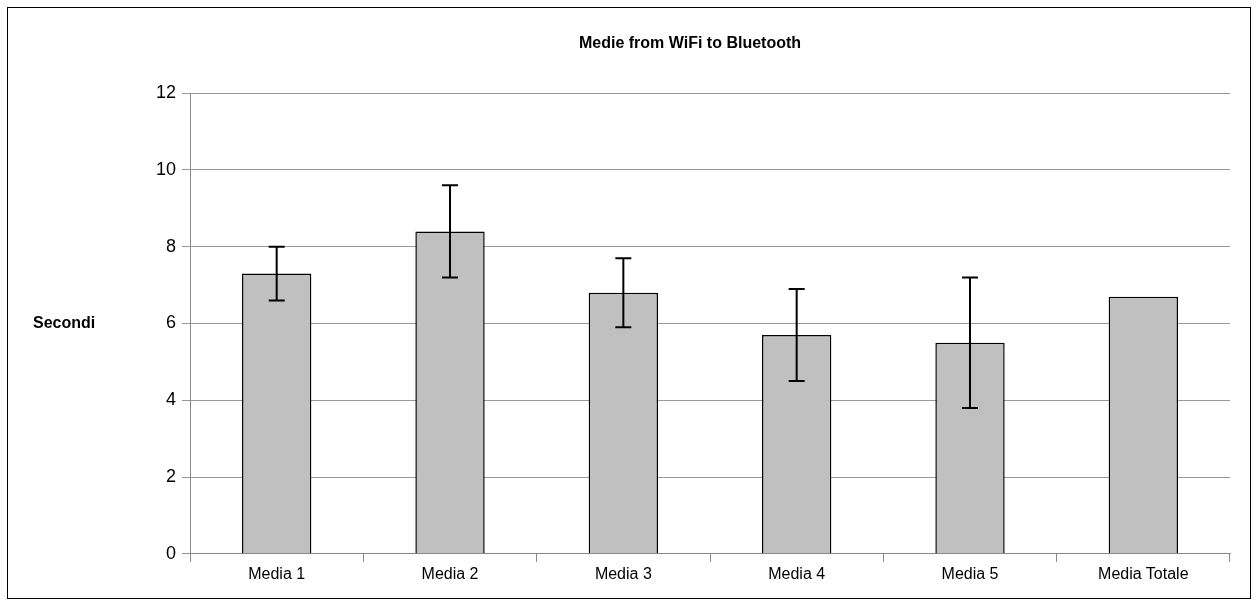 This screenshot has width=1258, height=607. What do you see at coordinates (166, 92) in the screenshot?
I see `y-tick-label: 12` at bounding box center [166, 92].